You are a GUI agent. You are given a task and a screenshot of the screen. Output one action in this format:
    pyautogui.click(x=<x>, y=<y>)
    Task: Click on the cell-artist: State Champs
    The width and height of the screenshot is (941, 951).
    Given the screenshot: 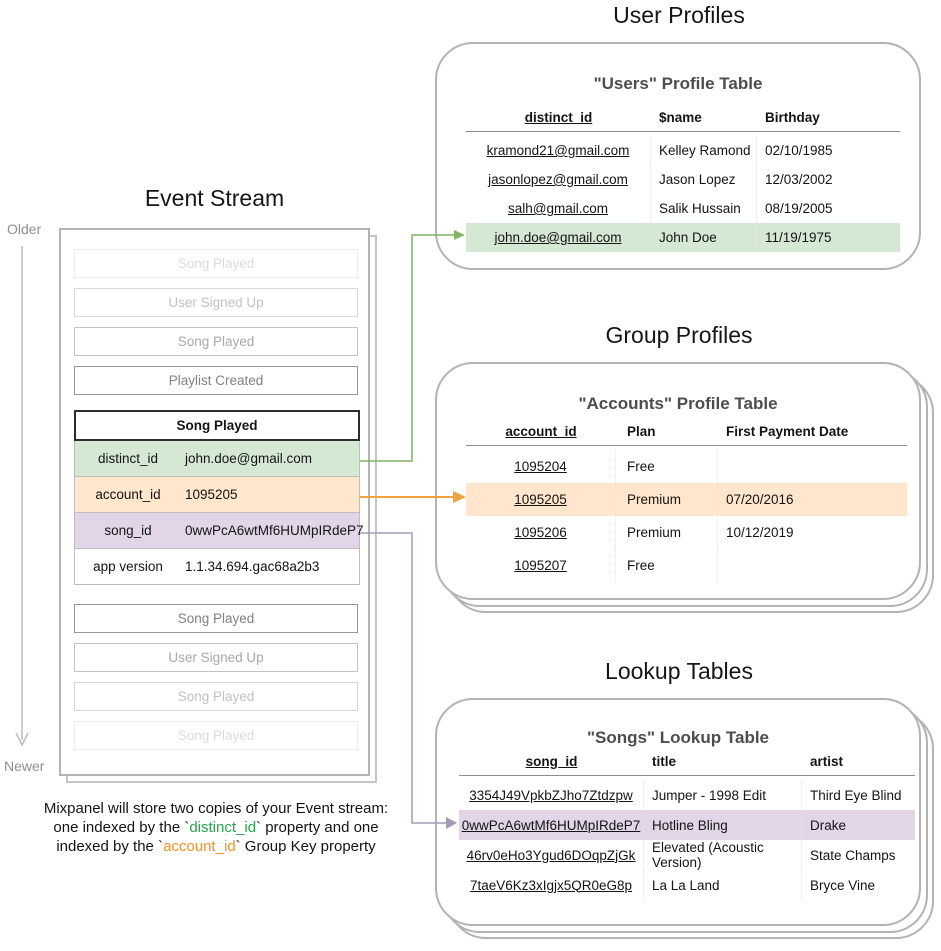 What is the action you would take?
    pyautogui.click(x=853, y=855)
    